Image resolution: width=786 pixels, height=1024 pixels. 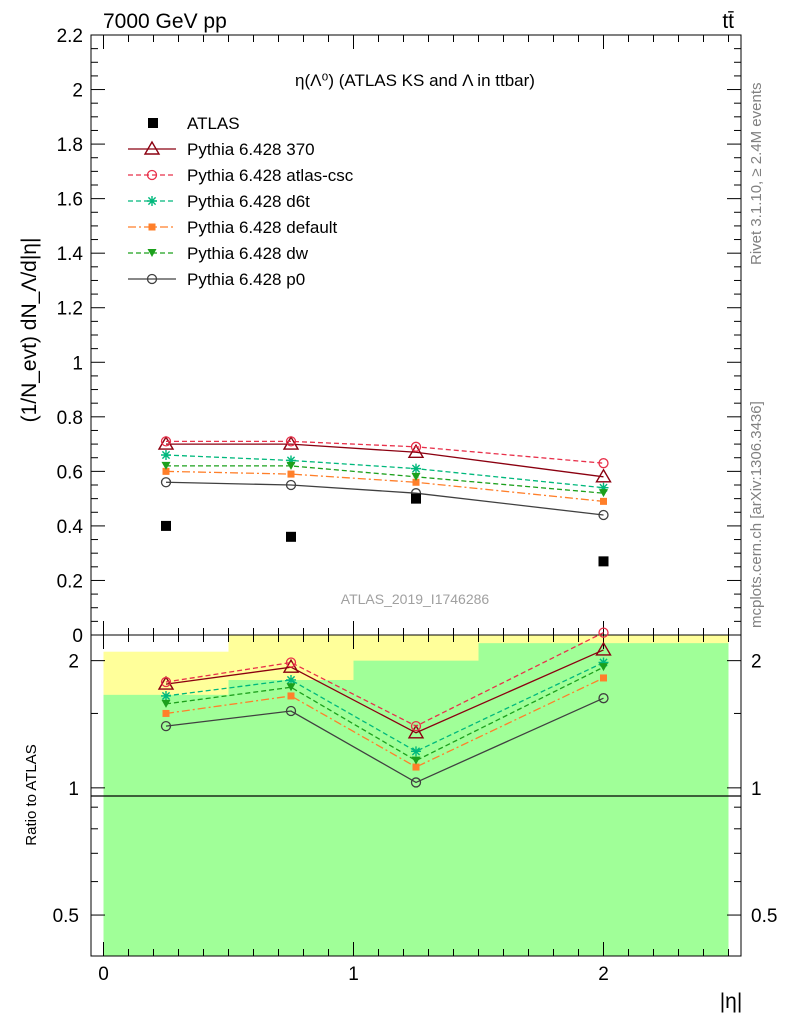 I want to click on legend-entry-label: Pythia 6.428 atlas-csc, so click(x=270, y=175).